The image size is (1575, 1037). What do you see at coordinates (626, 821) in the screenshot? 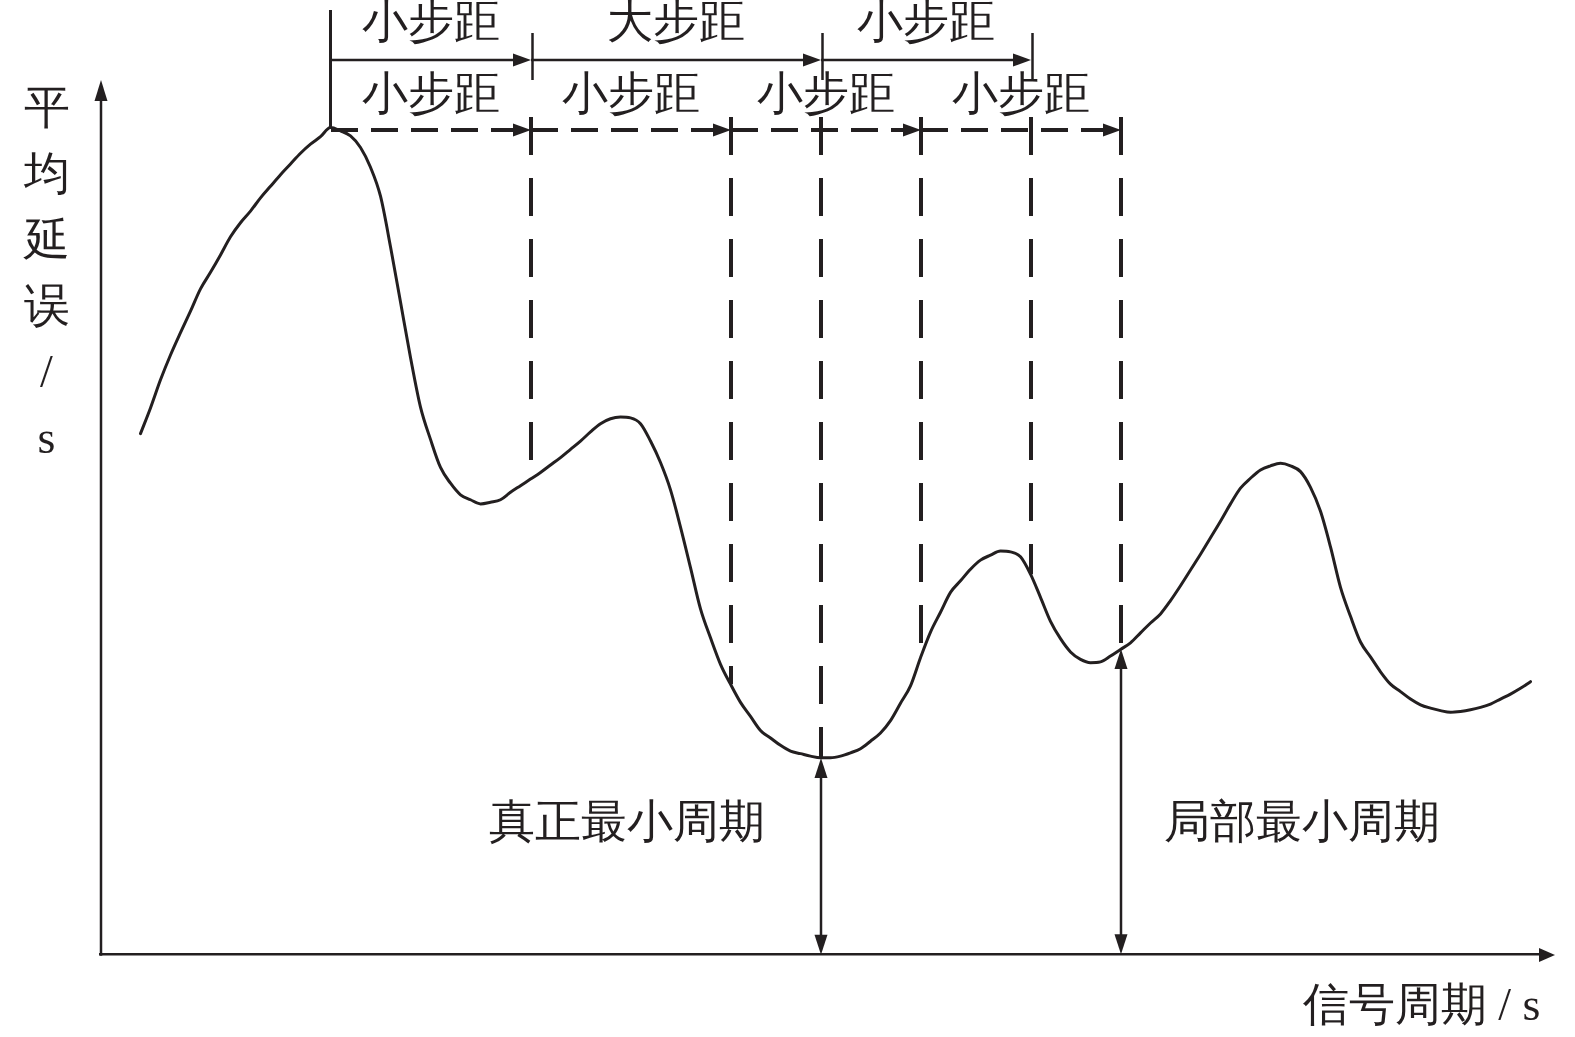
I see `annotation: 真正最小周期` at bounding box center [626, 821].